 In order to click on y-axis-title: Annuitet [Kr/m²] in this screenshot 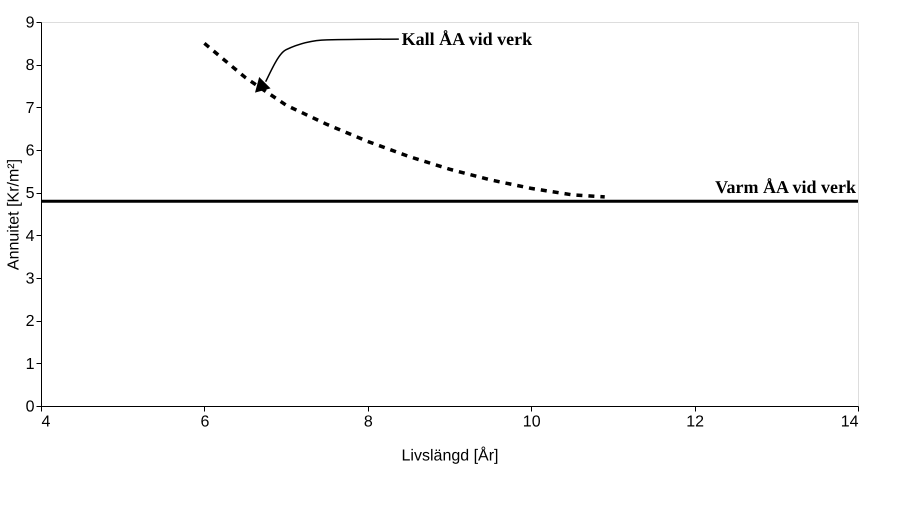, I will do `click(14, 214)`.